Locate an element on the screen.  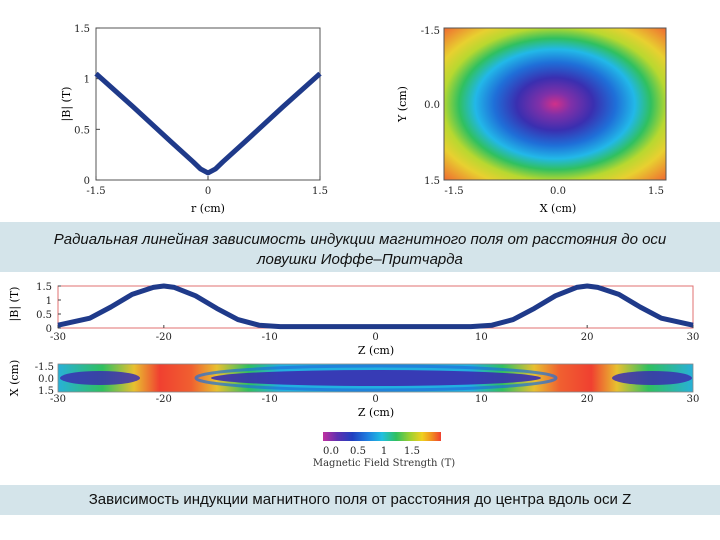
xz-heatmap-frame is located at coordinates (375, 378).